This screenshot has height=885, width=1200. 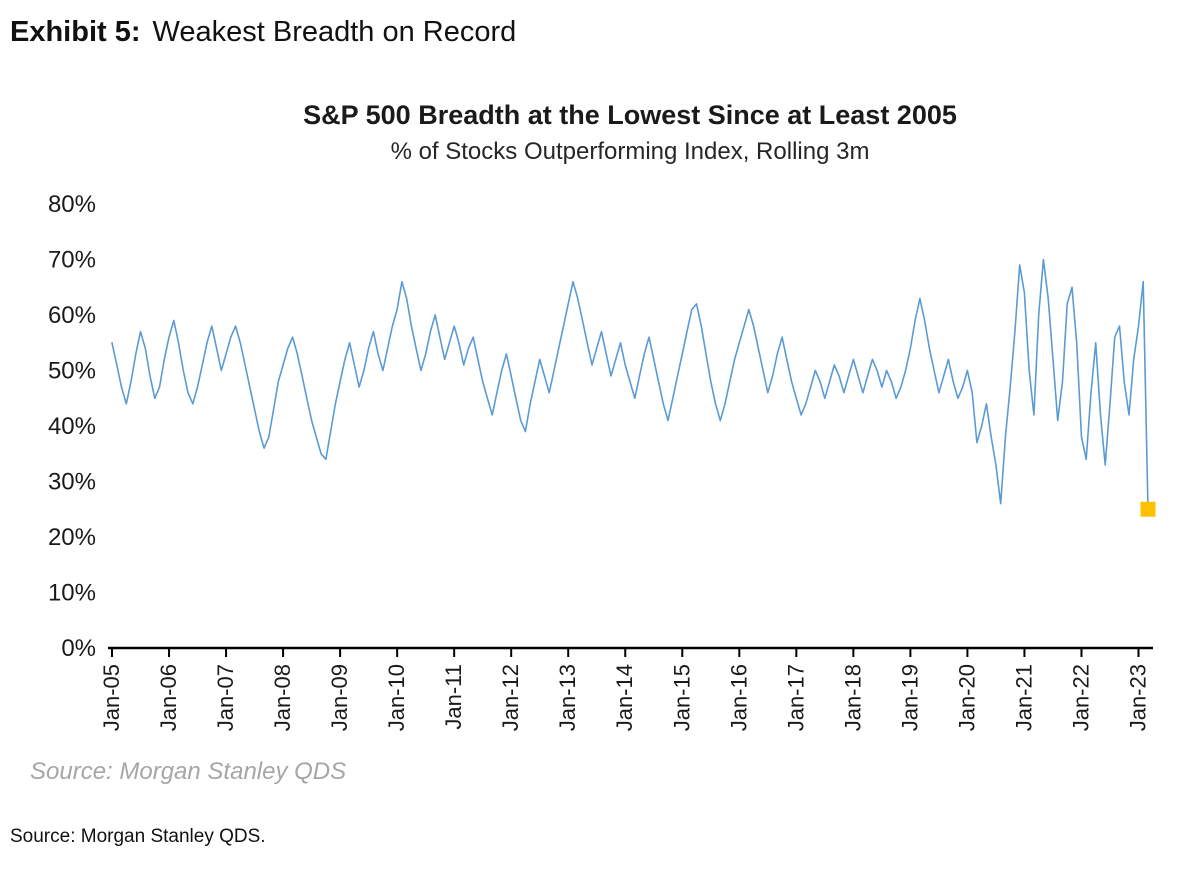 What do you see at coordinates (72, 537) in the screenshot?
I see `y-axis-tick-label: 20%` at bounding box center [72, 537].